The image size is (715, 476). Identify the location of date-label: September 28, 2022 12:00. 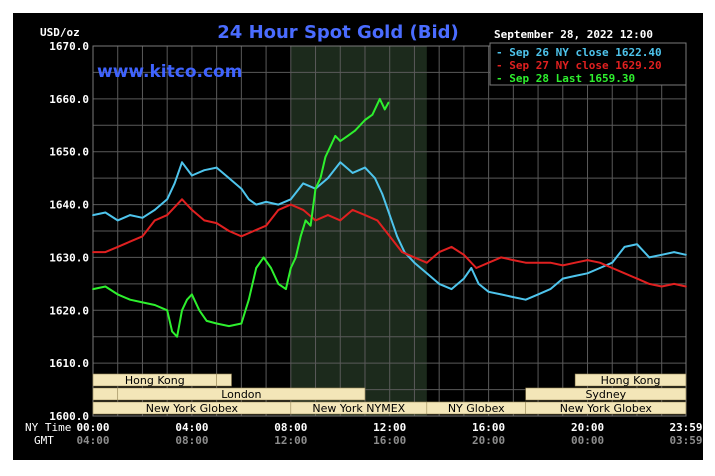
(573, 34).